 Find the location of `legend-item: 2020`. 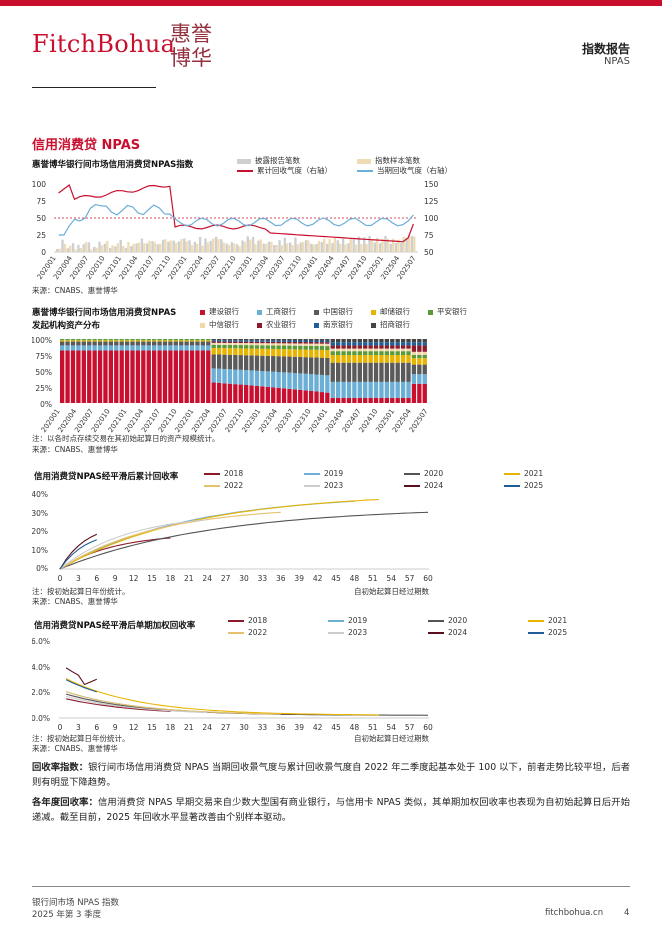

legend-item: 2020 is located at coordinates (447, 620).